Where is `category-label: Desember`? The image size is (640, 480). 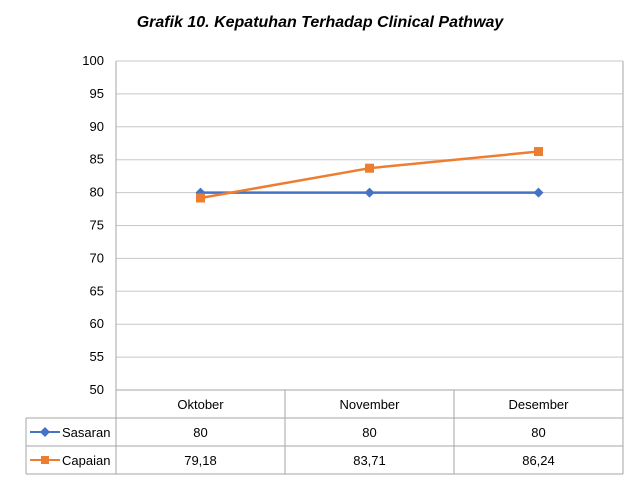
category-label: Desember is located at coordinates (539, 404).